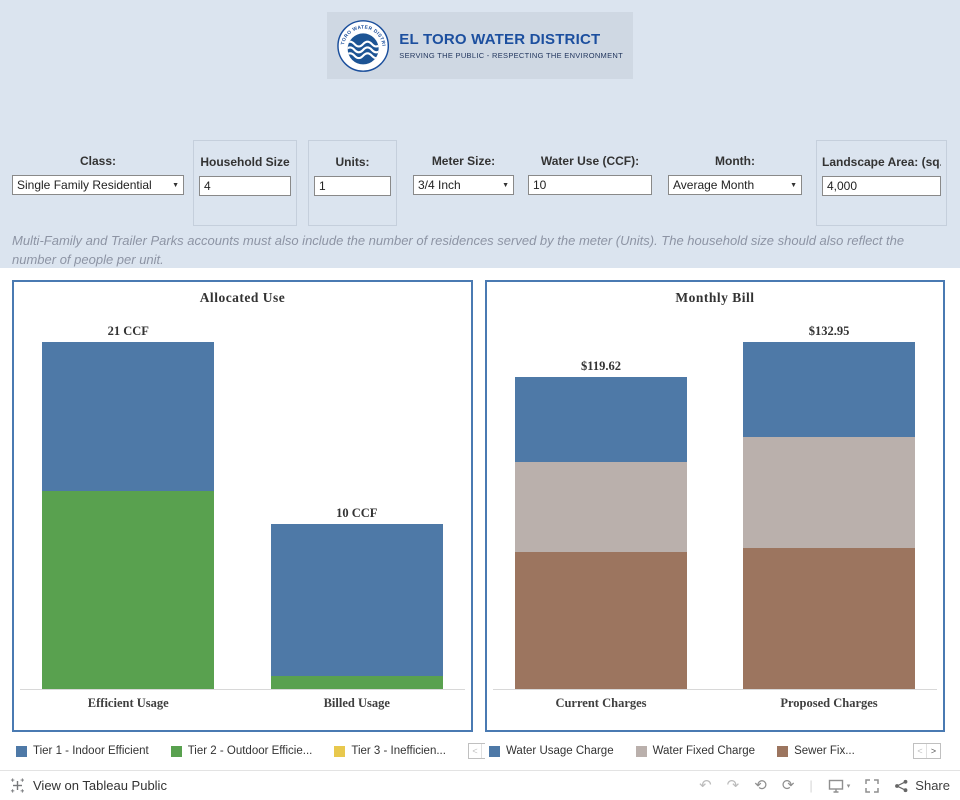 The width and height of the screenshot is (960, 800). I want to click on landscape-area-input, so click(881, 186).